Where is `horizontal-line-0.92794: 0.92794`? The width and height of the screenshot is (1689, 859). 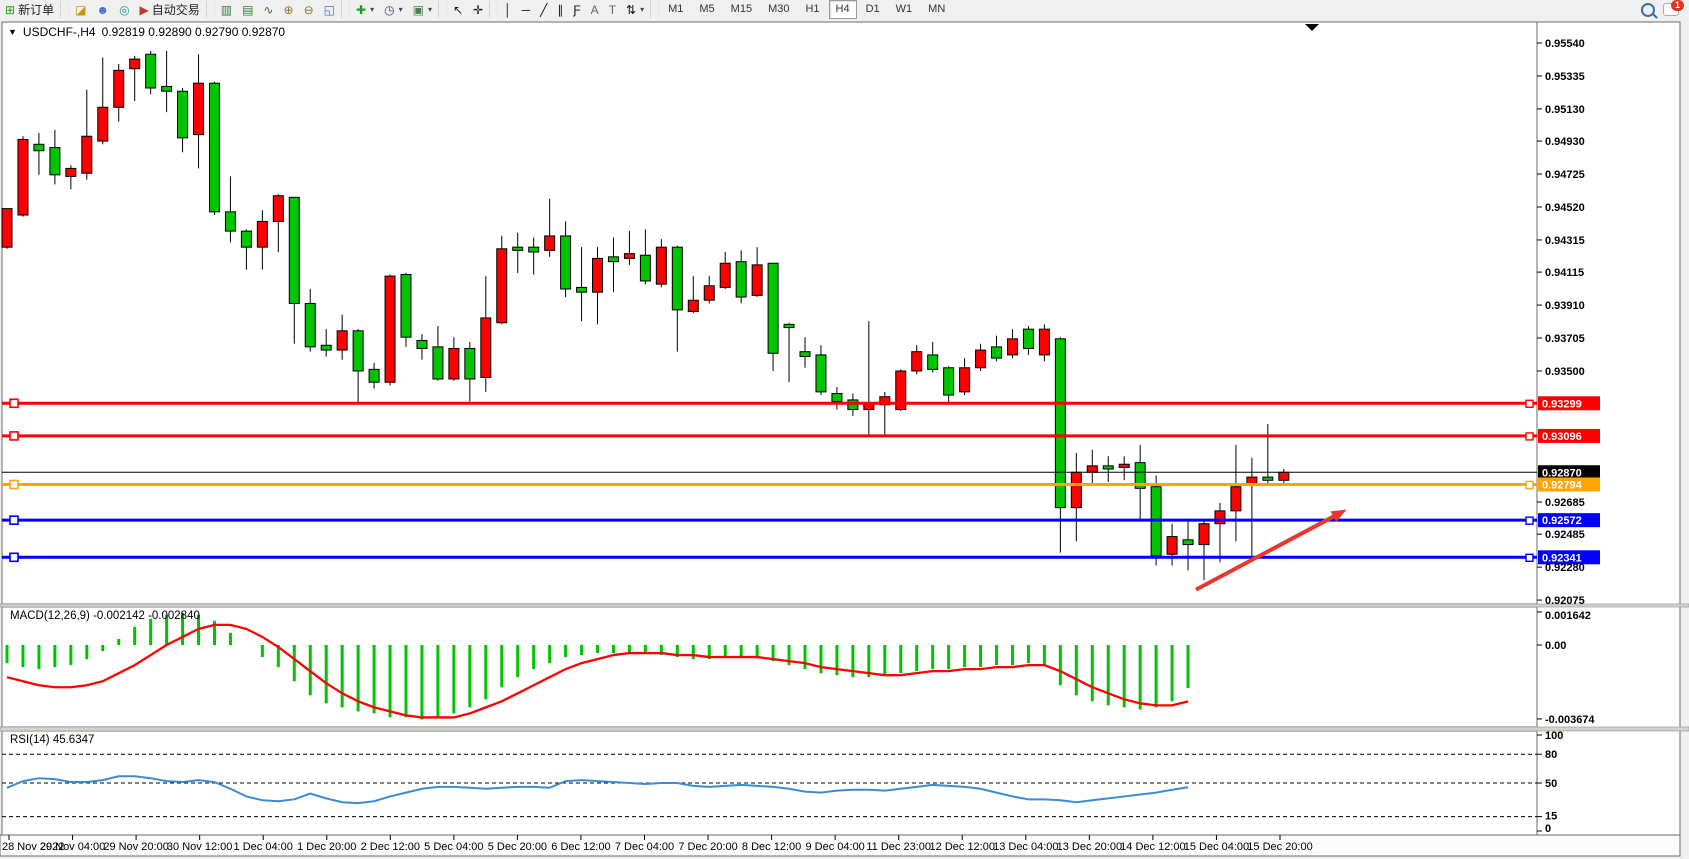
horizontal-line-0.92794: 0.92794 is located at coordinates (801, 484).